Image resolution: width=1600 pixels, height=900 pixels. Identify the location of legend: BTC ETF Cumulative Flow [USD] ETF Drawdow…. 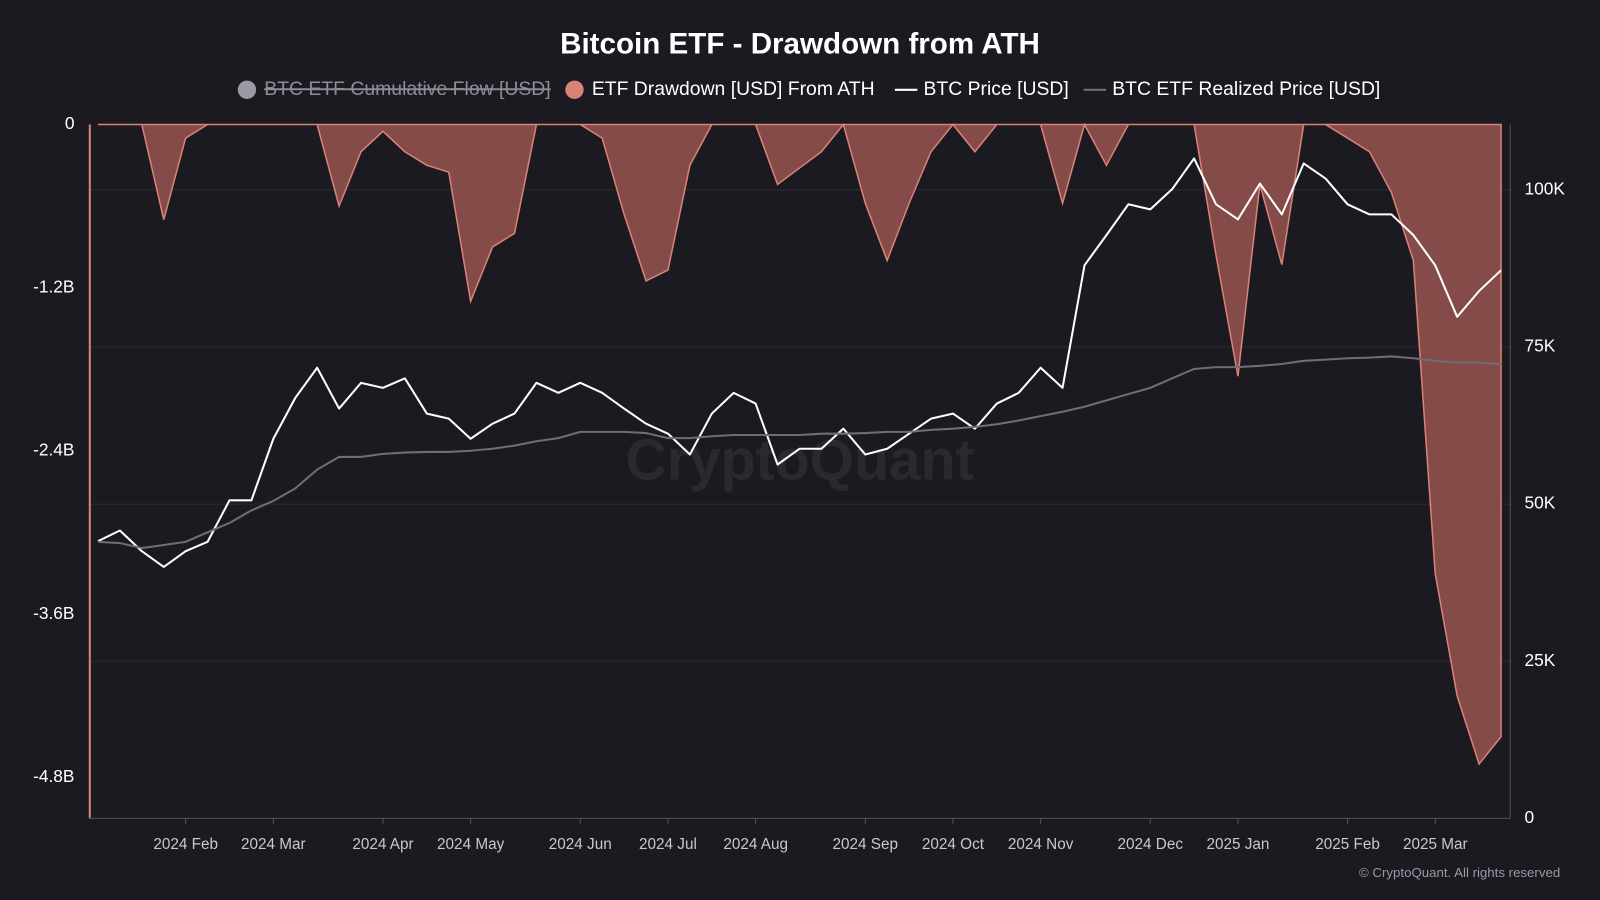
(808, 89).